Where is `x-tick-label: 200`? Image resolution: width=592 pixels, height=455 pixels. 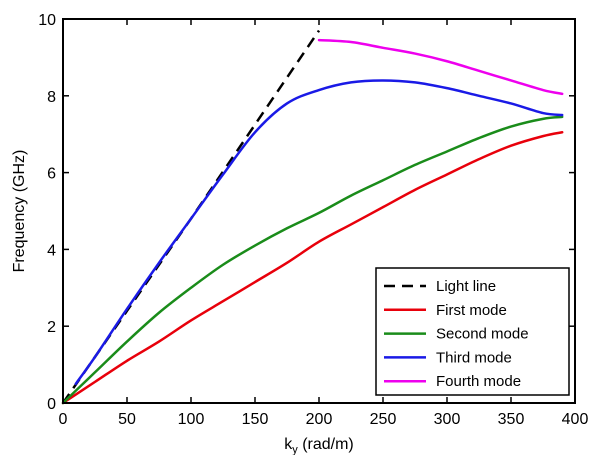
x-tick-label: 200 is located at coordinates (319, 419).